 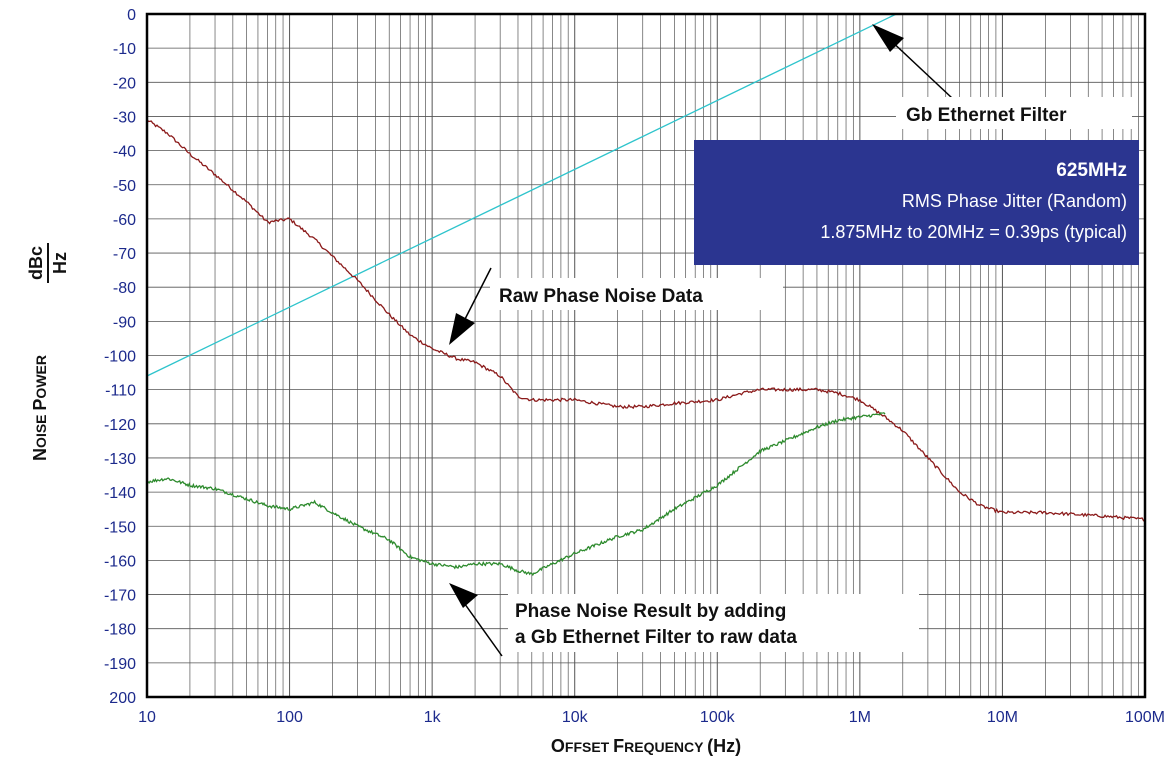 What do you see at coordinates (124, 220) in the screenshot?
I see `y-tick-label: -60` at bounding box center [124, 220].